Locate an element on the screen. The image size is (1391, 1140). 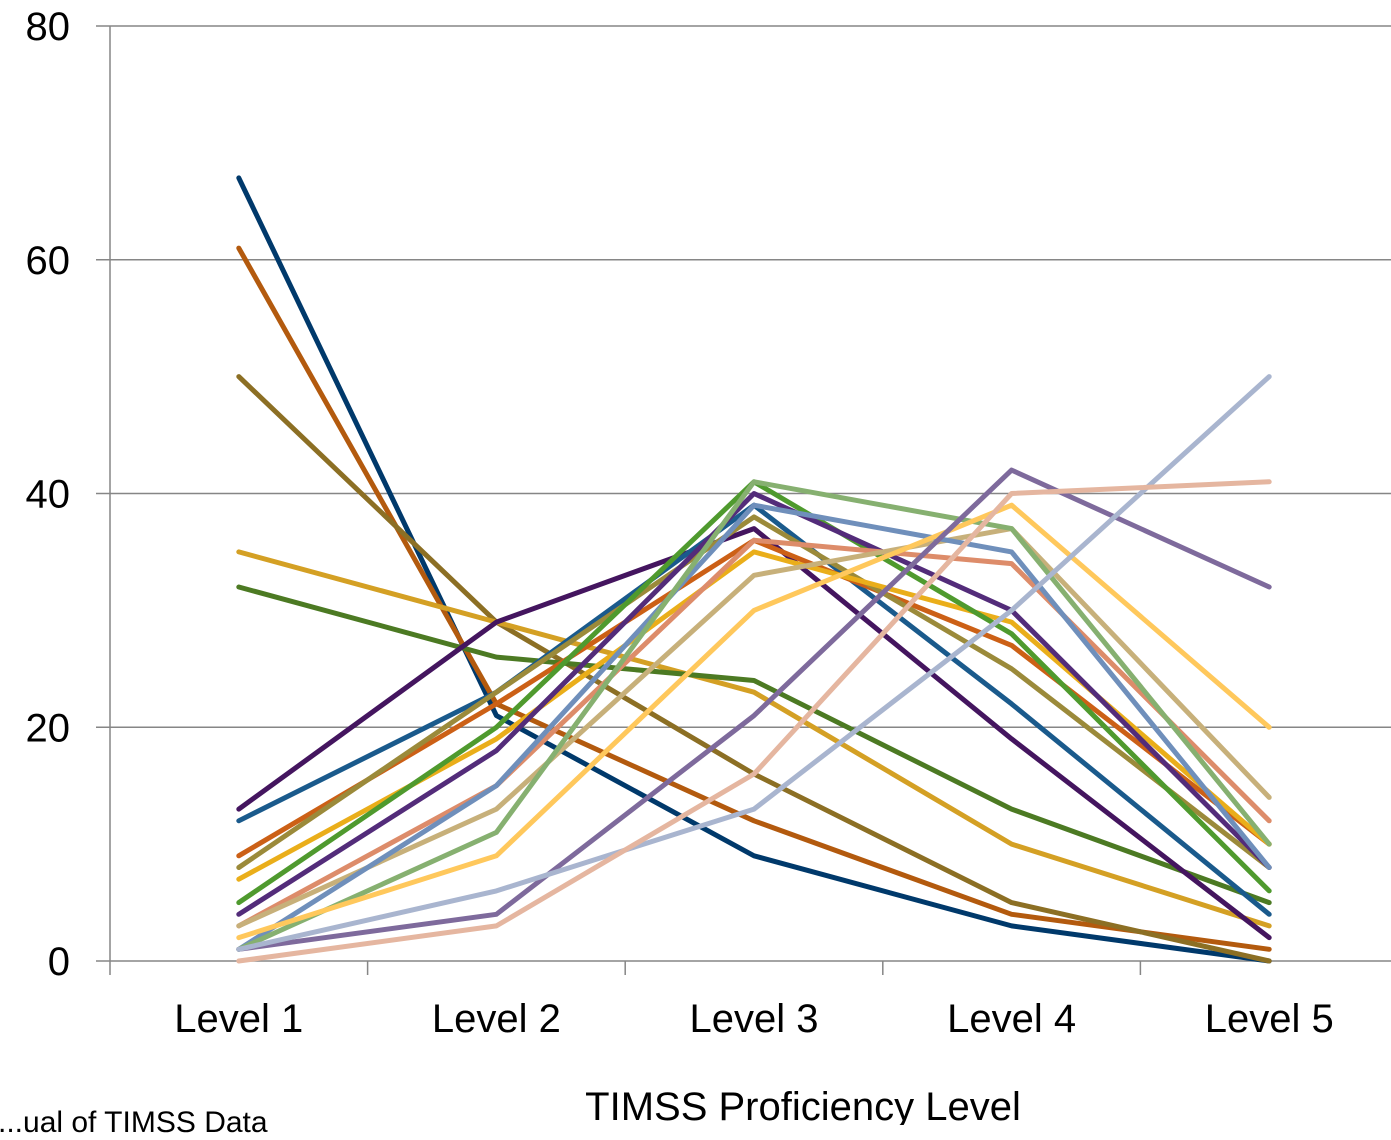
x-tick-label: Level 5 is located at coordinates (1269, 1019).